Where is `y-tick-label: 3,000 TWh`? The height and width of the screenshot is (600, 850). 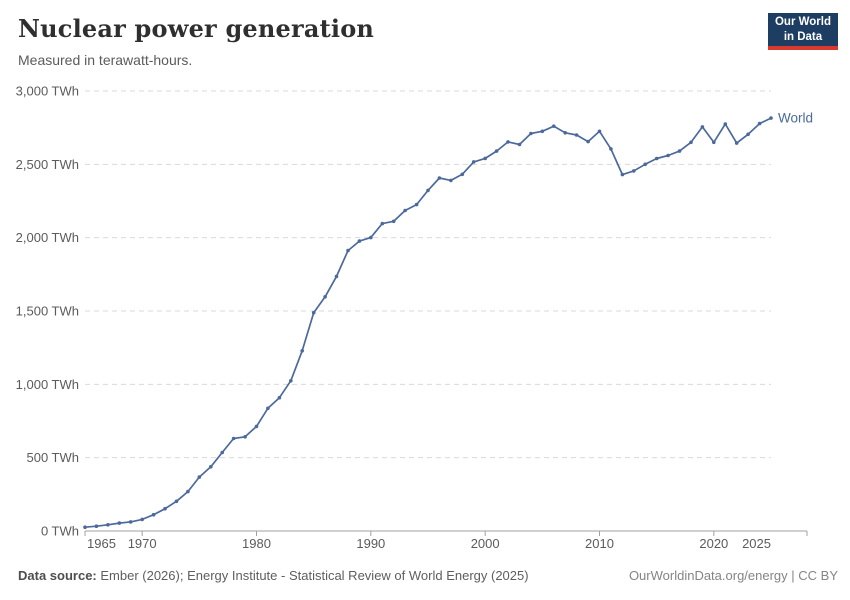
y-tick-label: 3,000 TWh is located at coordinates (47, 91).